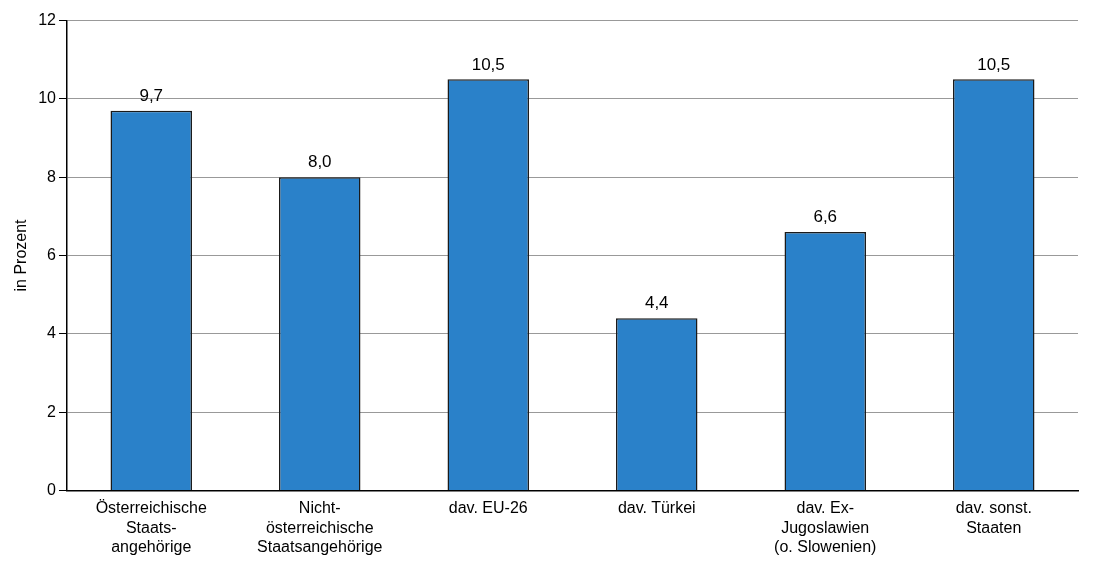  I want to click on y-tick-label: 4, so click(52, 333).